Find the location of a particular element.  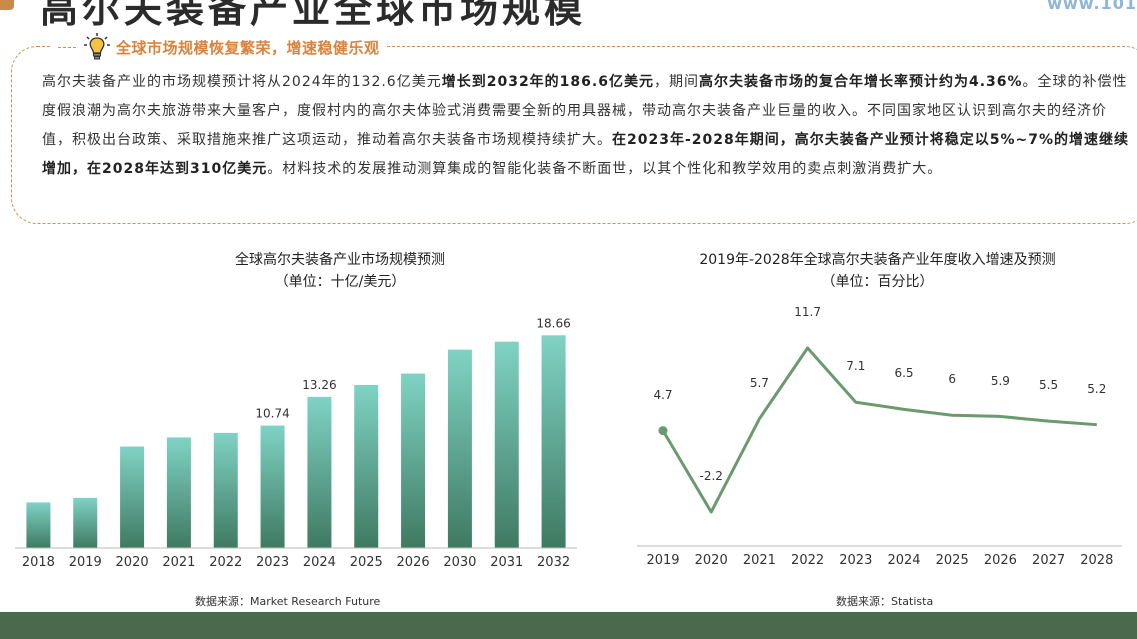

data-label: 5.9 is located at coordinates (1000, 381).